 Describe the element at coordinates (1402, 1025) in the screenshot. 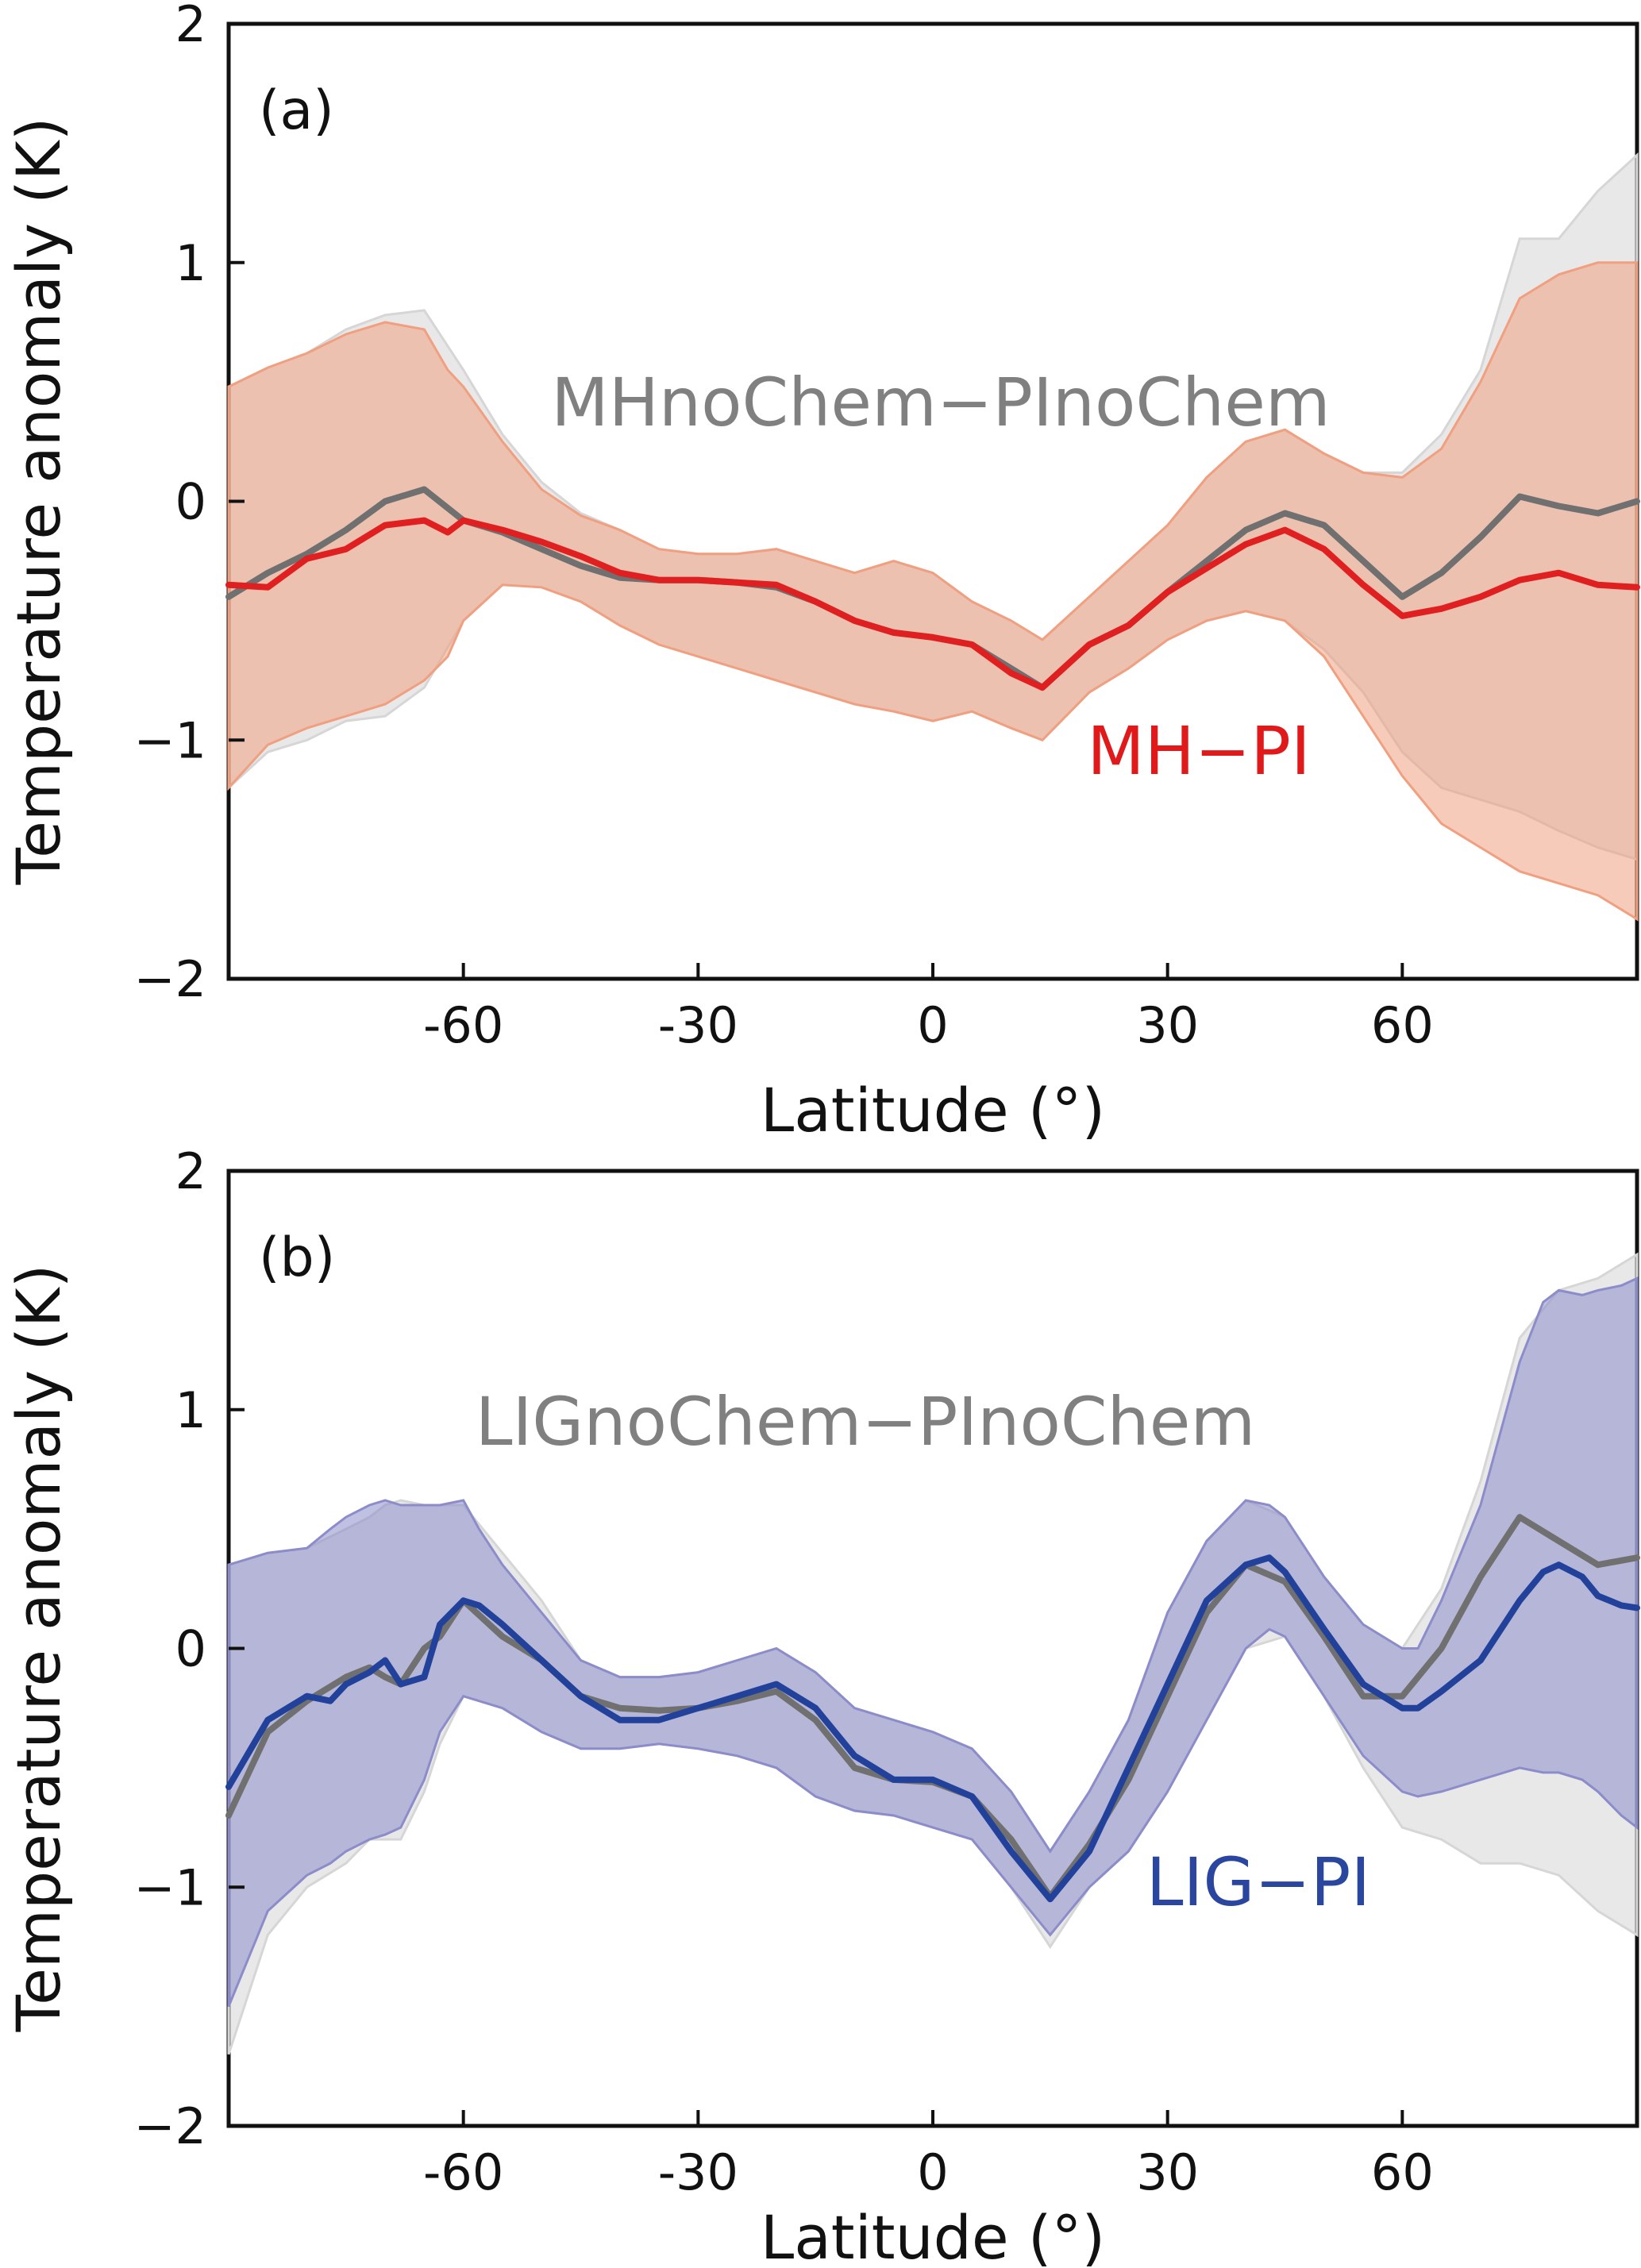

I see `x-tick-label-0-4: 60` at that location.